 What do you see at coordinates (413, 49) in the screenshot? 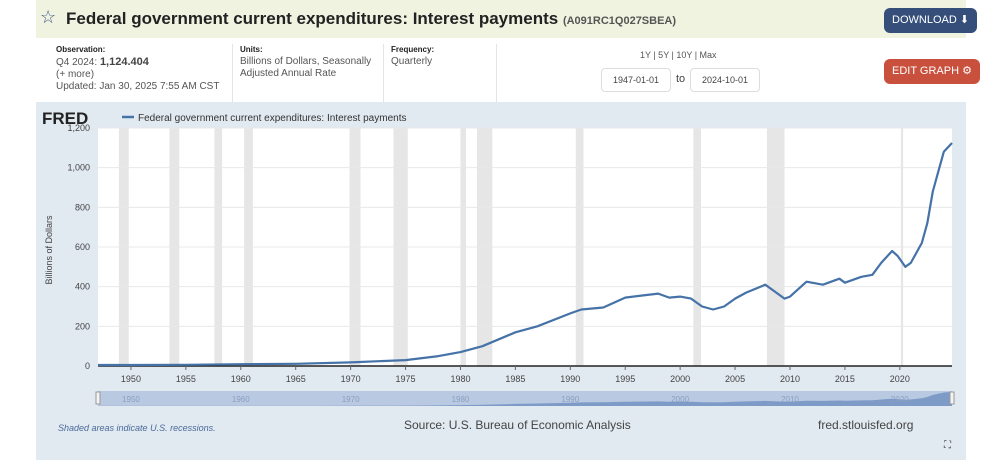
I see `frequency-label: Frequency:` at bounding box center [413, 49].